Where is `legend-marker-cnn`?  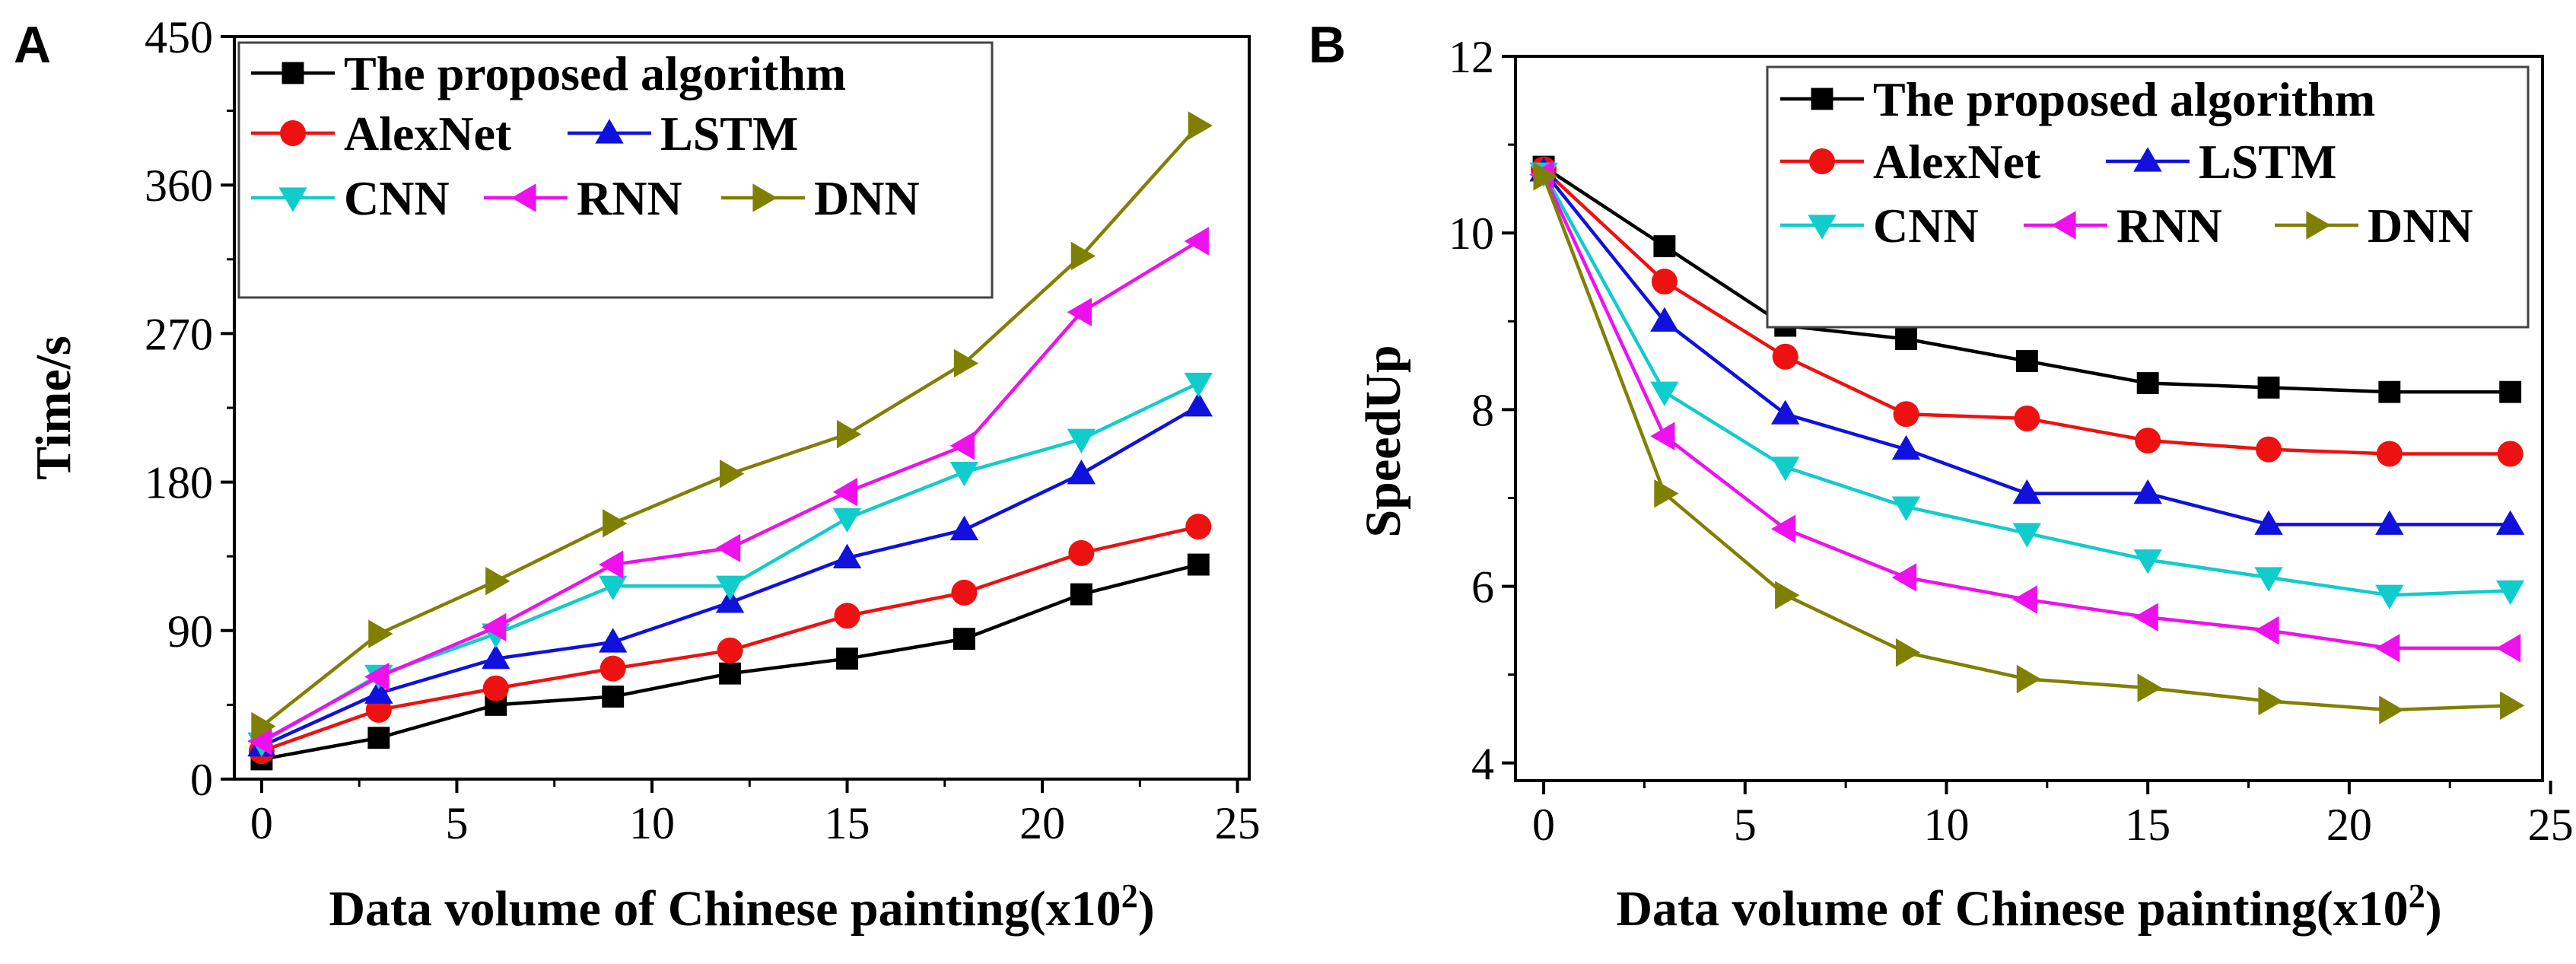
legend-marker-cnn is located at coordinates (1823, 227).